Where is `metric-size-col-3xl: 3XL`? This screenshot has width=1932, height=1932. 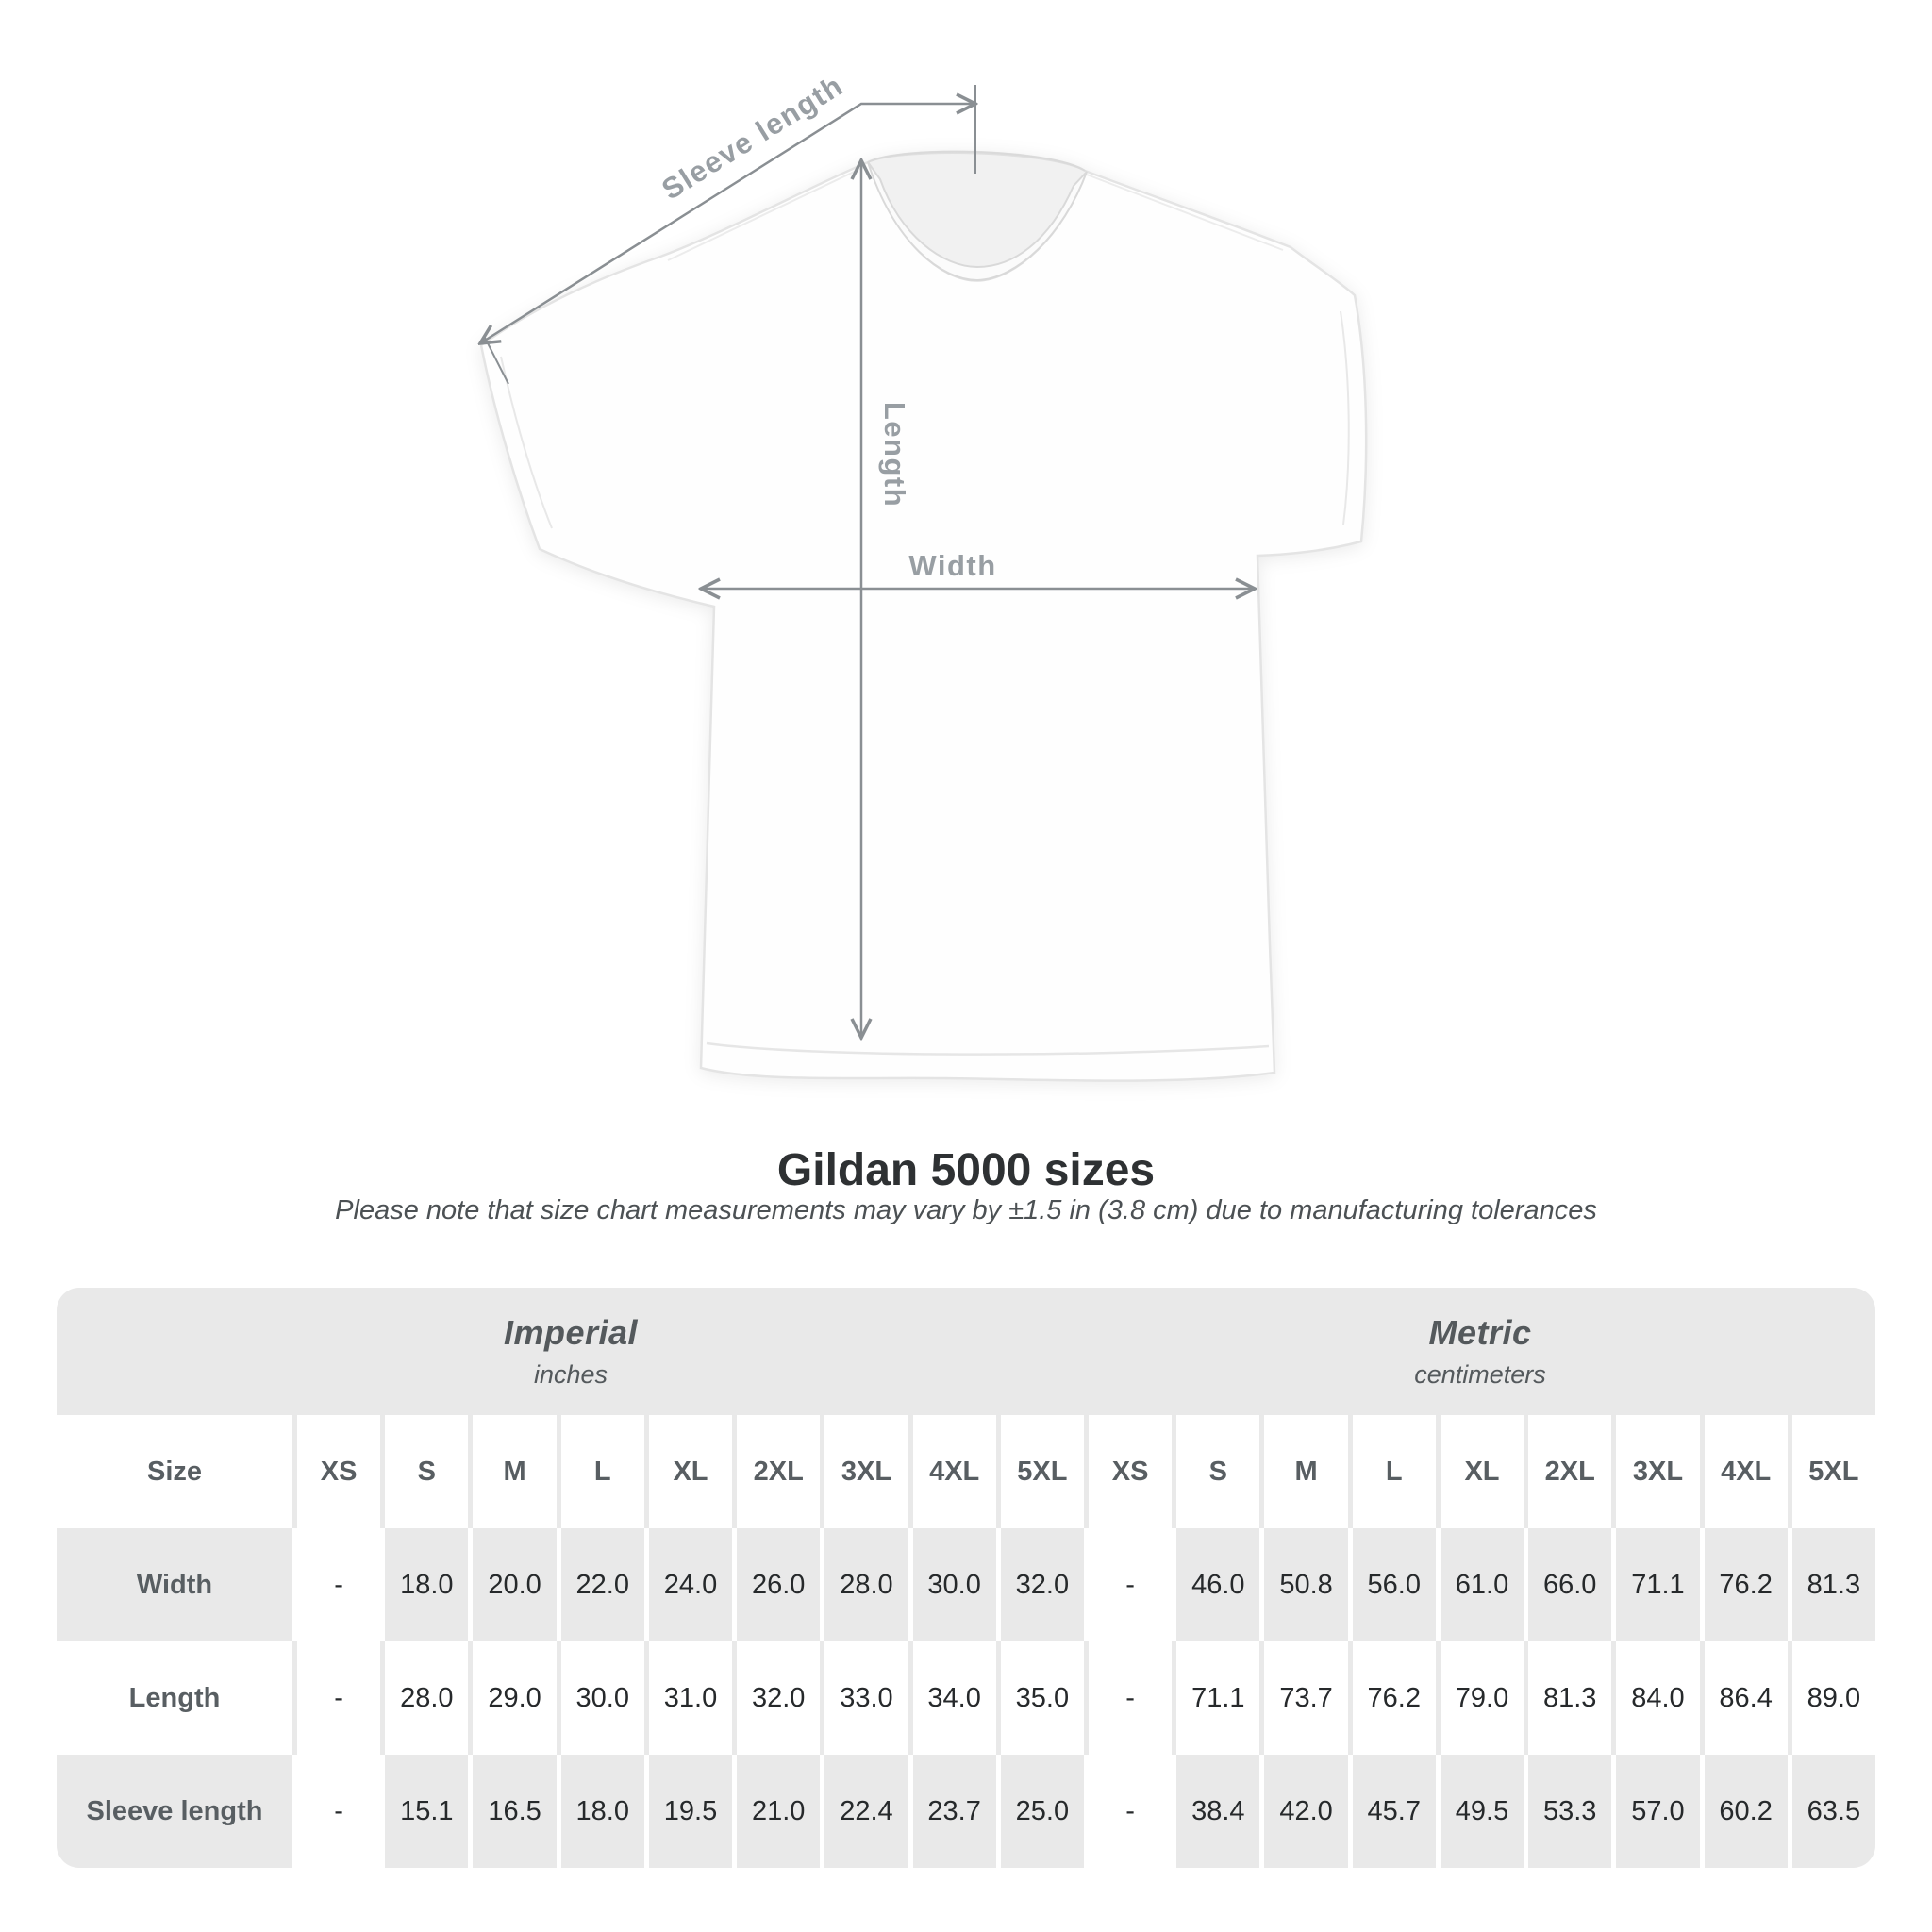
metric-size-col-3xl: 3XL is located at coordinates (1658, 1471).